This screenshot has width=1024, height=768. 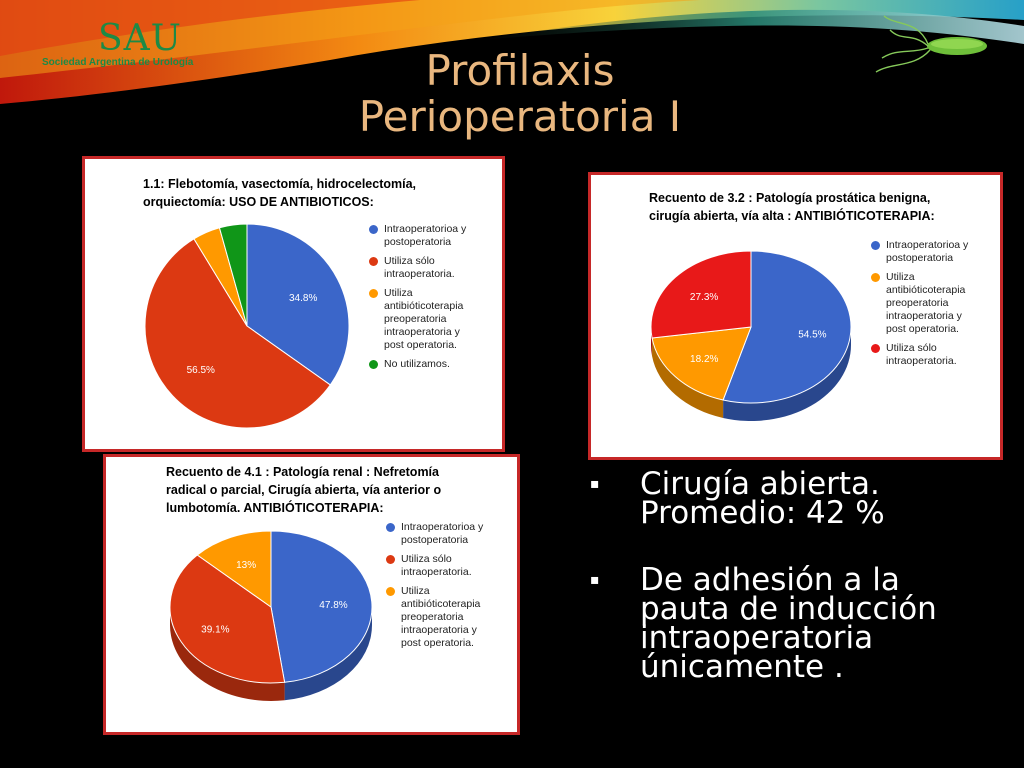 I want to click on title-line-1: Profilaxis, so click(x=520, y=70).